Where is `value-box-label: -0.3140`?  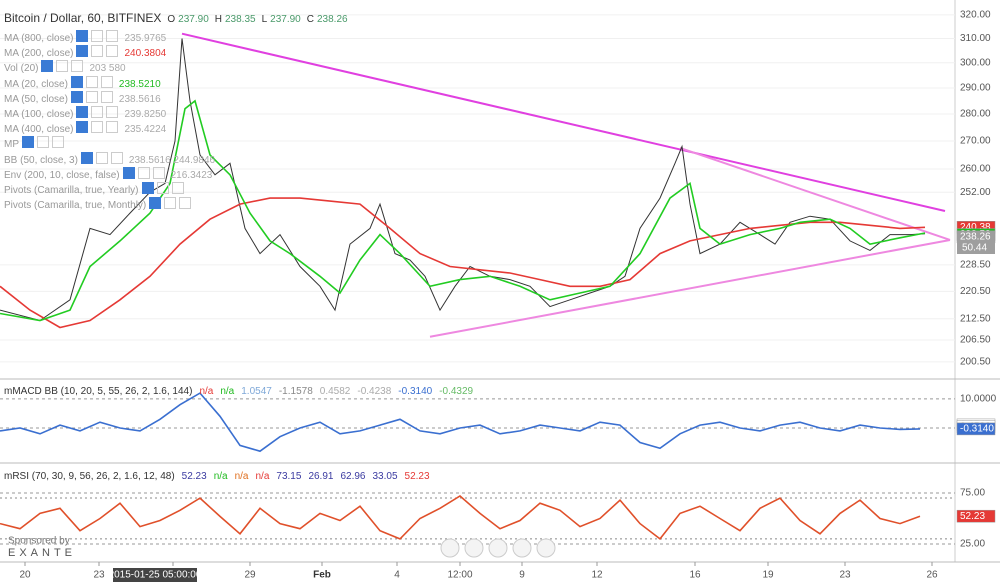
value-box-label: -0.3140 is located at coordinates (977, 429).